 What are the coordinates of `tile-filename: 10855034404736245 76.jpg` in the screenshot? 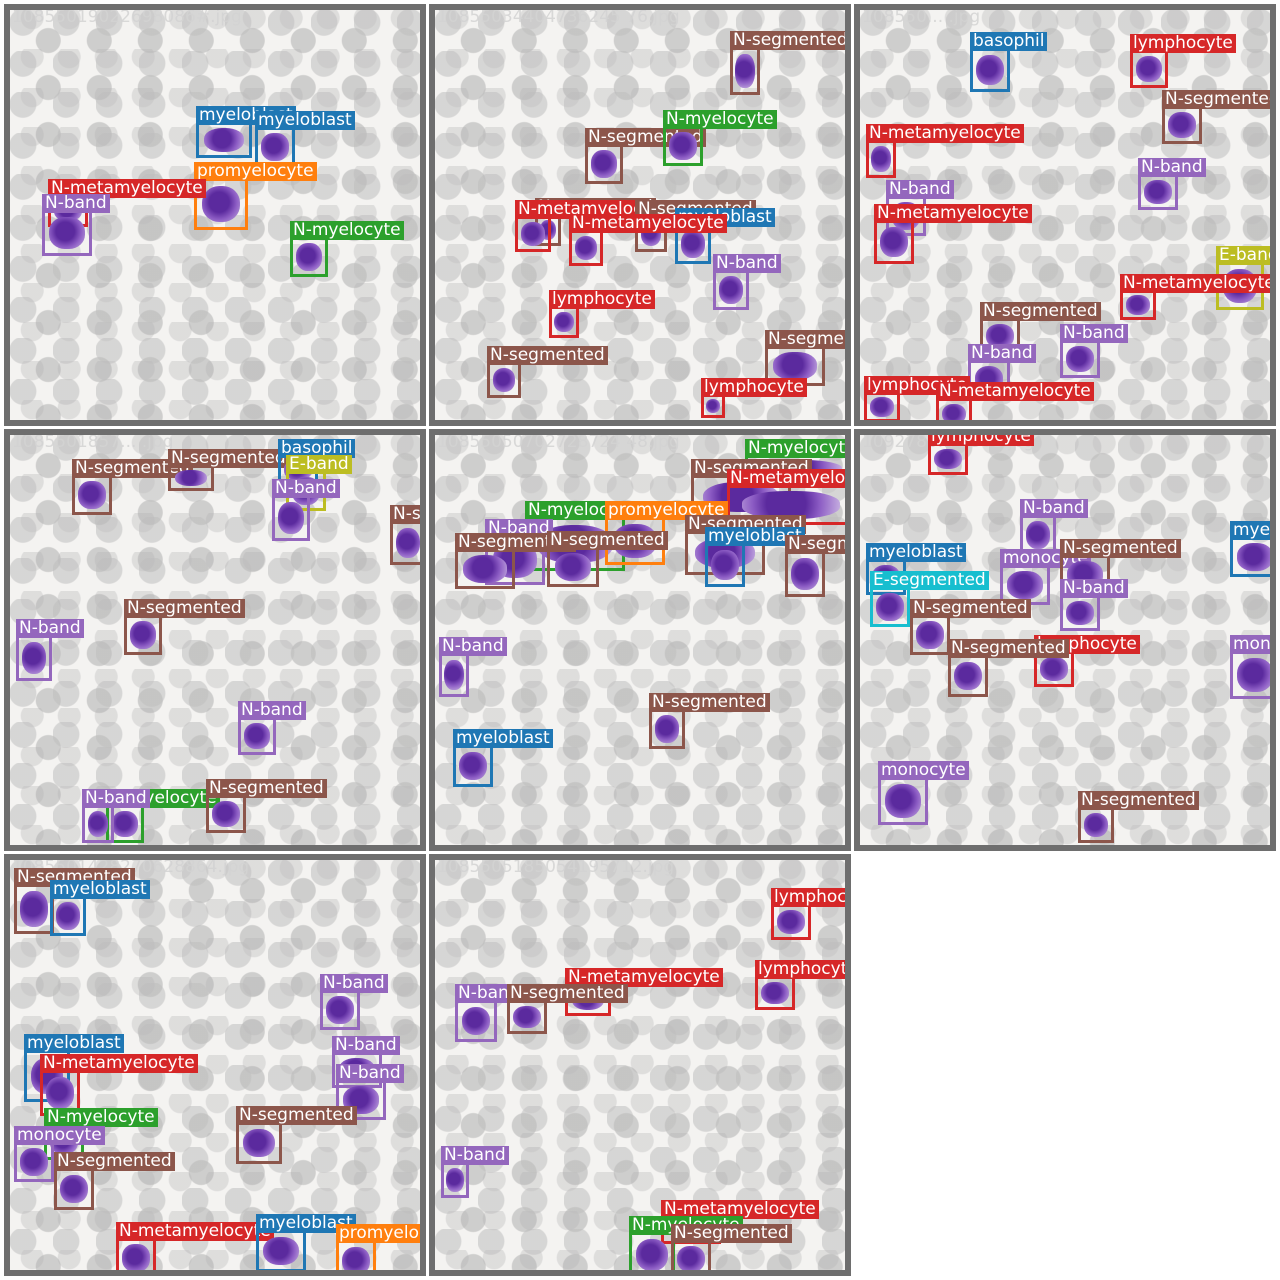 It's located at (558, 17).